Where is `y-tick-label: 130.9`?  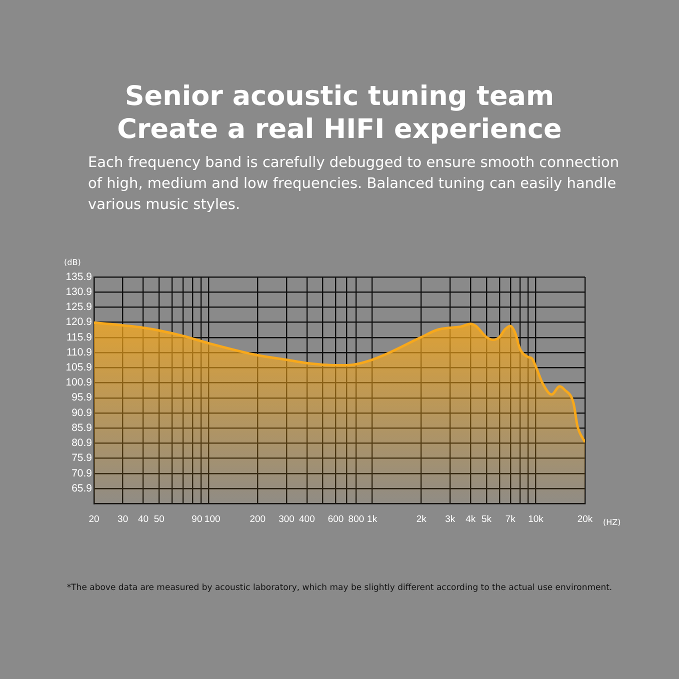 y-tick-label: 130.9 is located at coordinates (79, 292).